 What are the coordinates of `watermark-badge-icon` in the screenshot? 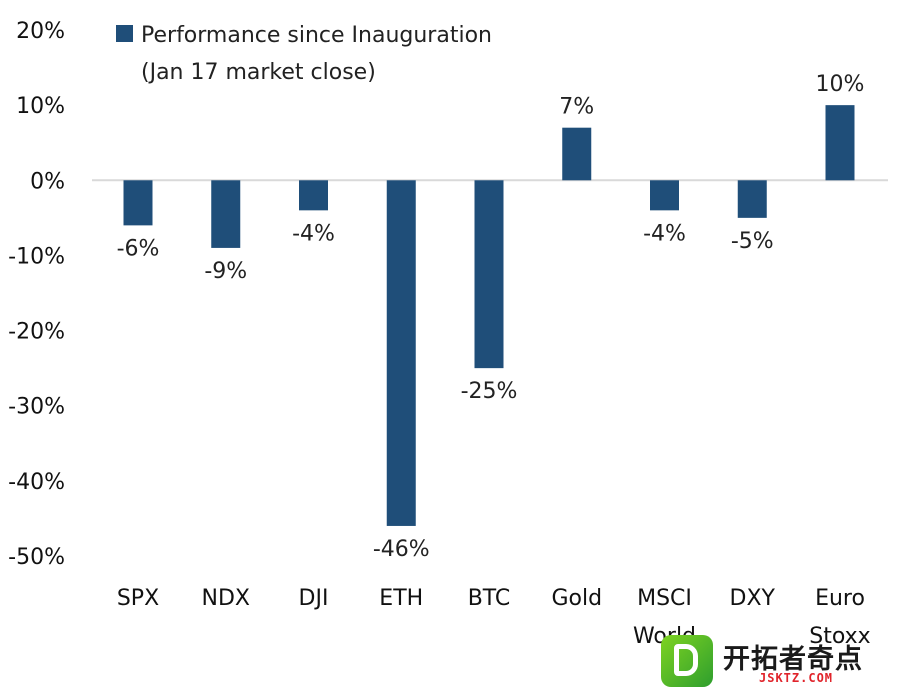 It's located at (687, 661).